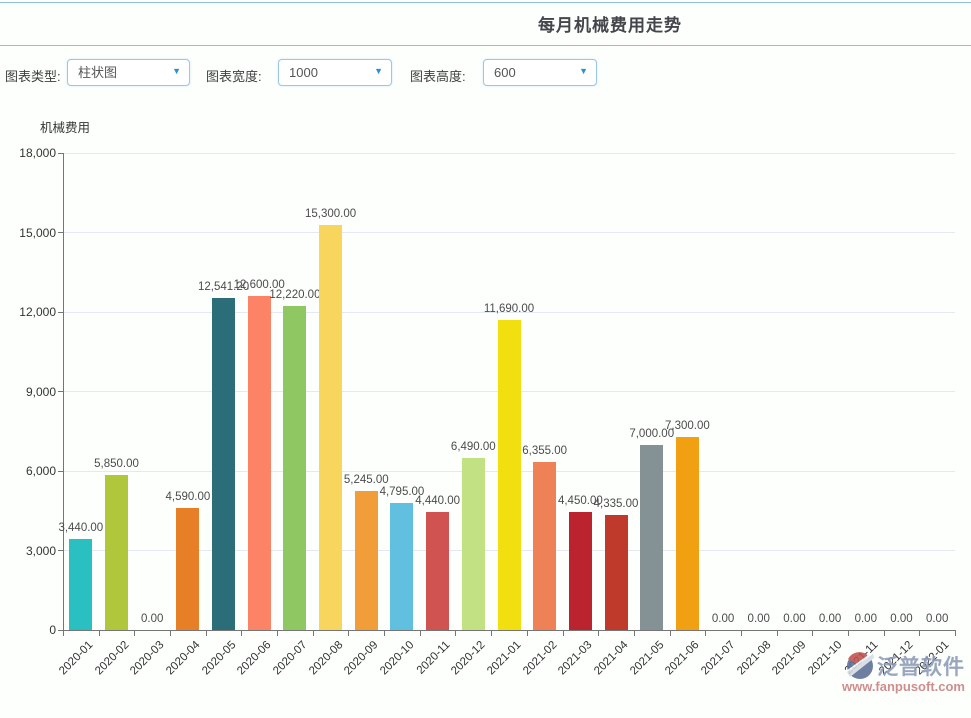 The height and width of the screenshot is (718, 971). Describe the element at coordinates (37, 312) in the screenshot. I see `y-tick-label: 12,000` at that location.